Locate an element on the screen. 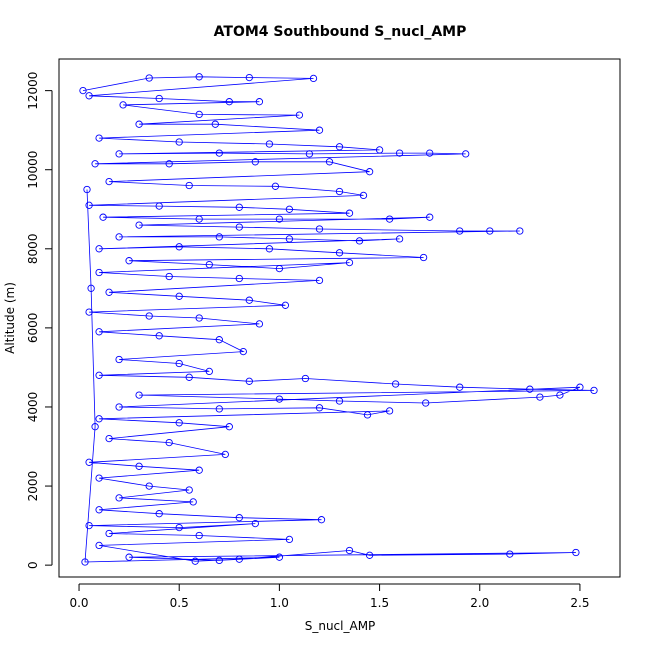 This screenshot has width=650, height=650. y-tick-label: 8000 is located at coordinates (33, 249).